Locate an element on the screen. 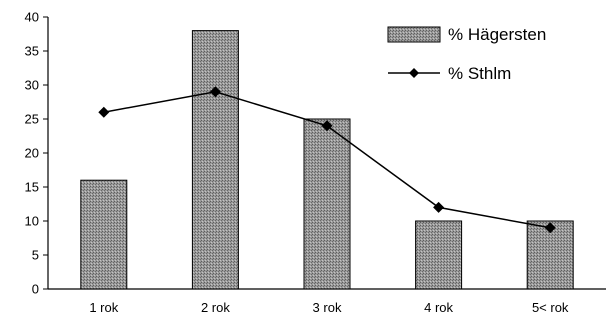  y-tick-label: 40 is located at coordinates (32, 17).